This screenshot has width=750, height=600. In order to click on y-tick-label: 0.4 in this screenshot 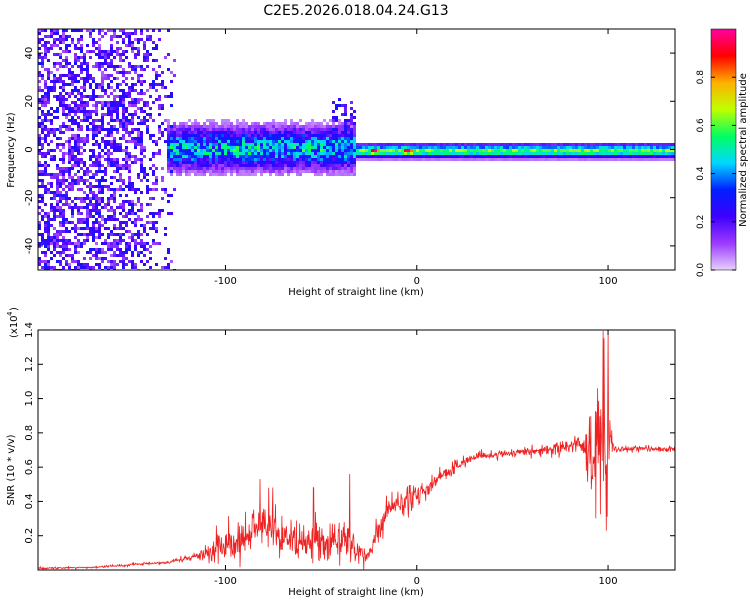, I will do `click(29, 501)`.